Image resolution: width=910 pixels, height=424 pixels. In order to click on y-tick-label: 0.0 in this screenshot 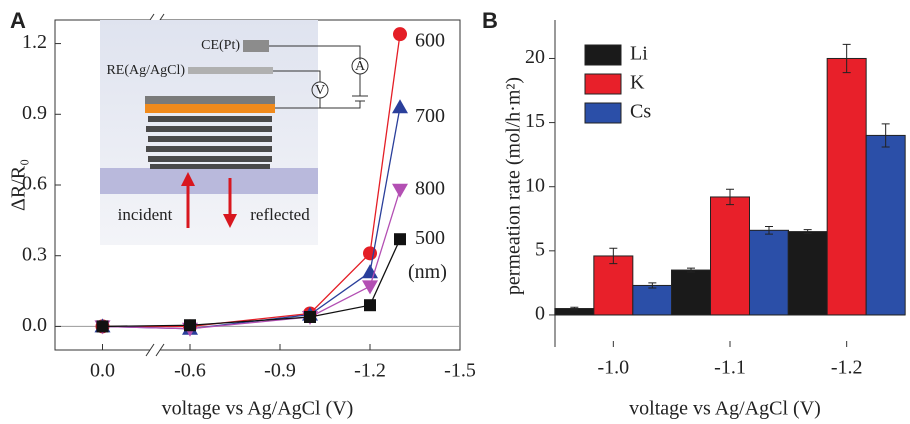, I will do `click(34, 325)`.